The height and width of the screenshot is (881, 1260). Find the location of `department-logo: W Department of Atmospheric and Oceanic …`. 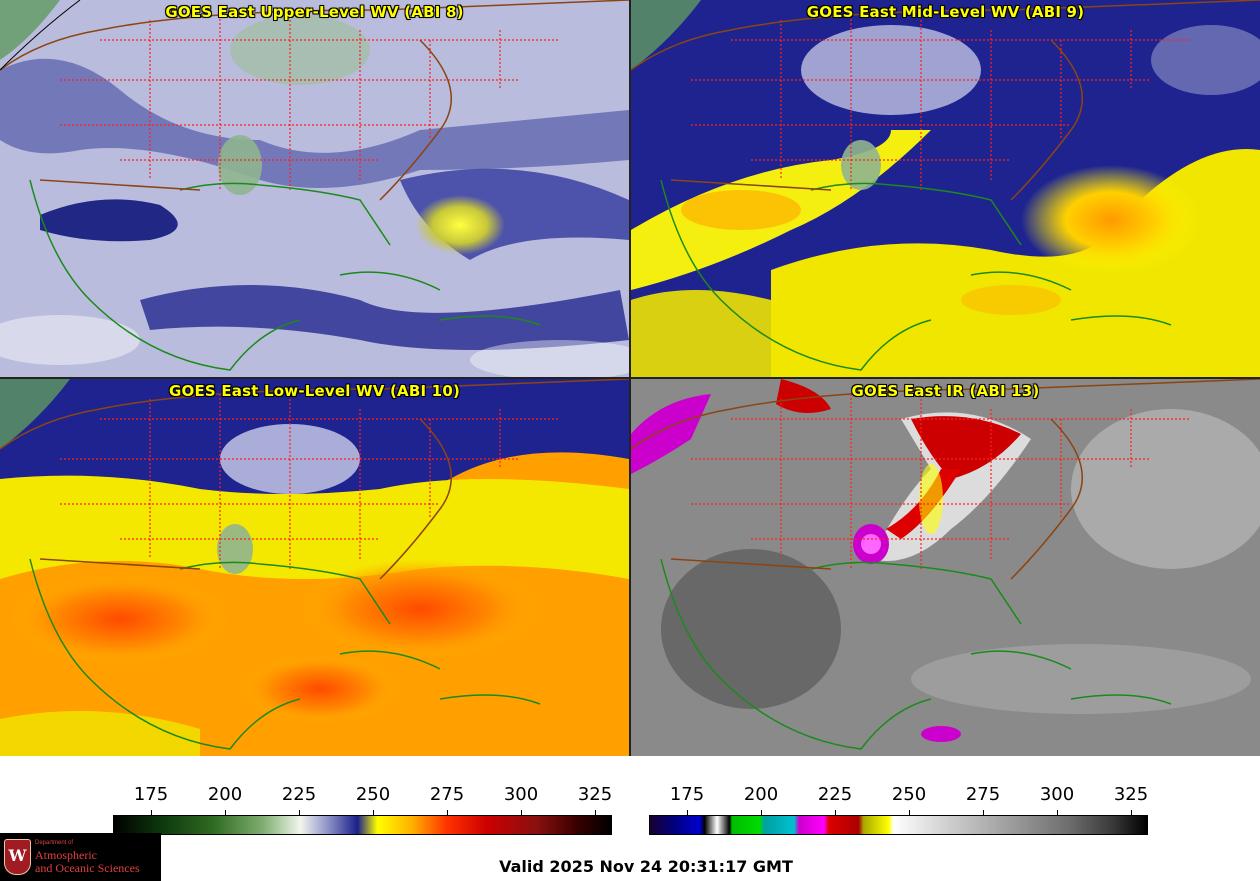

department-logo: W Department of Atmospheric and Oceanic … is located at coordinates (80, 857).